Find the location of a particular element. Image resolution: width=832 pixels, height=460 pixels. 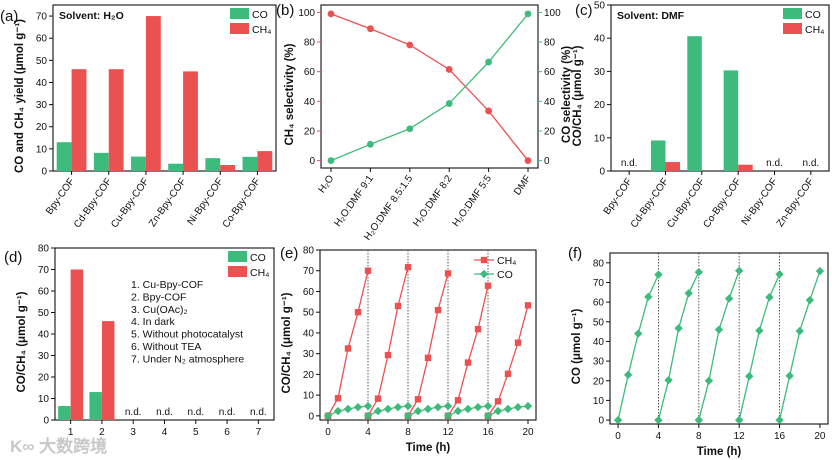

x-tick-label: H₂O:DMF 5:5 is located at coordinates (473, 201).